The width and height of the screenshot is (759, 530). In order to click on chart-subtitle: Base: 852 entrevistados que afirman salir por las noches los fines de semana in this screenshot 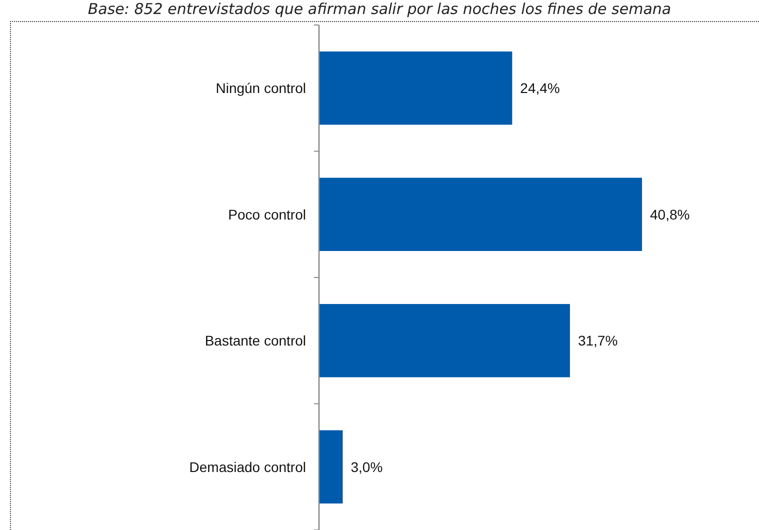, I will do `click(380, 9)`.